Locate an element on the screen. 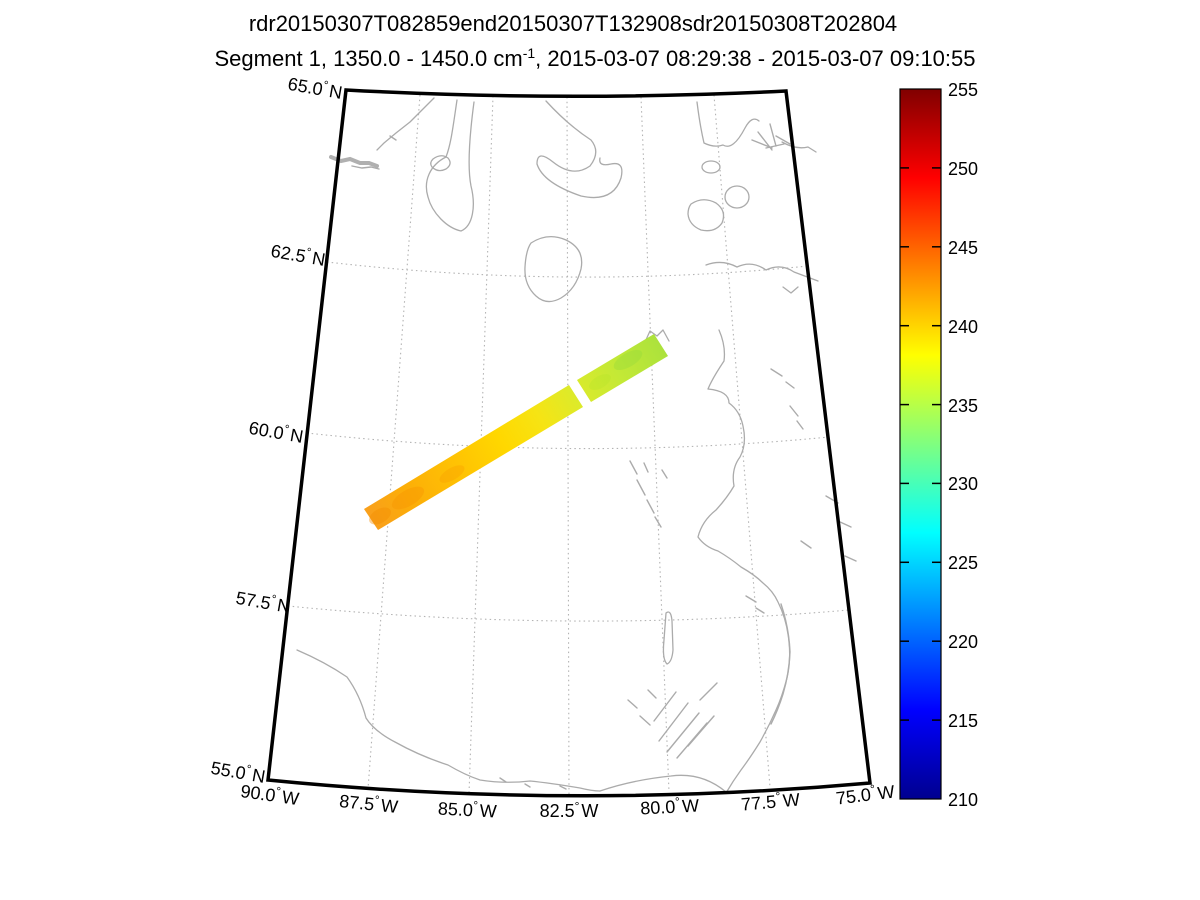  coastline-south-hudson-bay is located at coordinates (448, 720).